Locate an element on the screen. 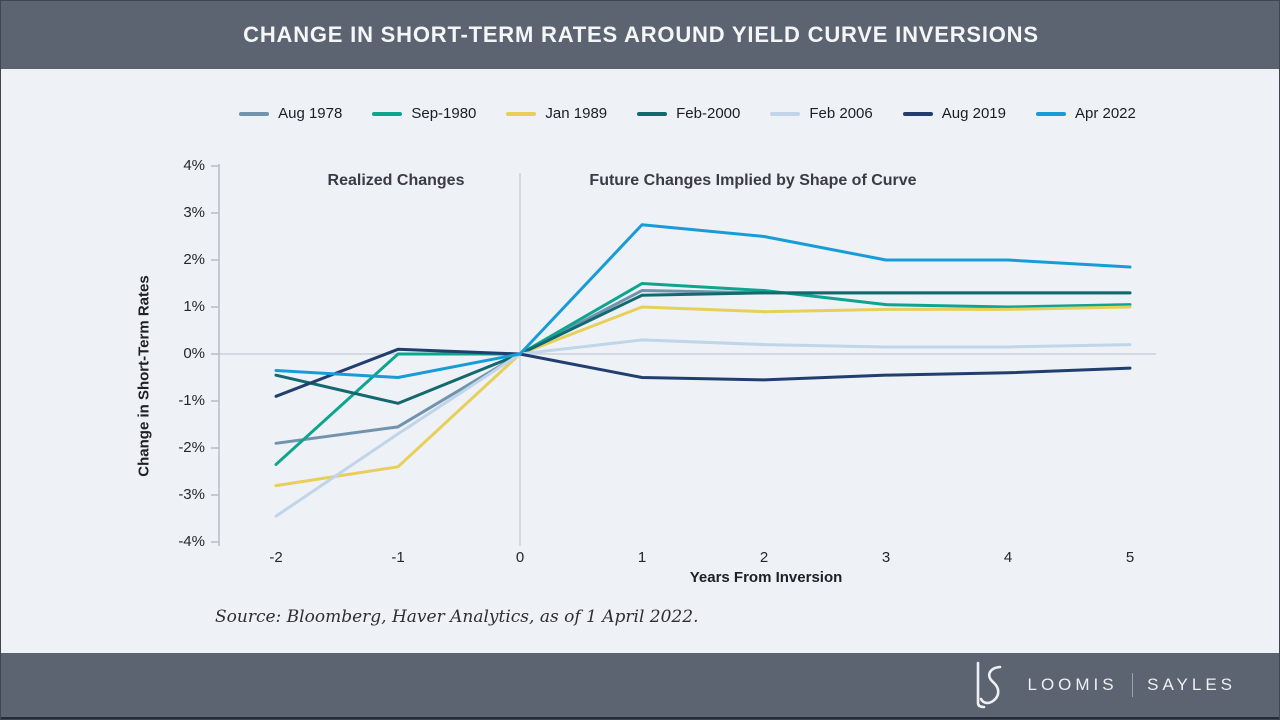 This screenshot has height=720, width=1280. series-line-aug-2019 is located at coordinates (703, 372).